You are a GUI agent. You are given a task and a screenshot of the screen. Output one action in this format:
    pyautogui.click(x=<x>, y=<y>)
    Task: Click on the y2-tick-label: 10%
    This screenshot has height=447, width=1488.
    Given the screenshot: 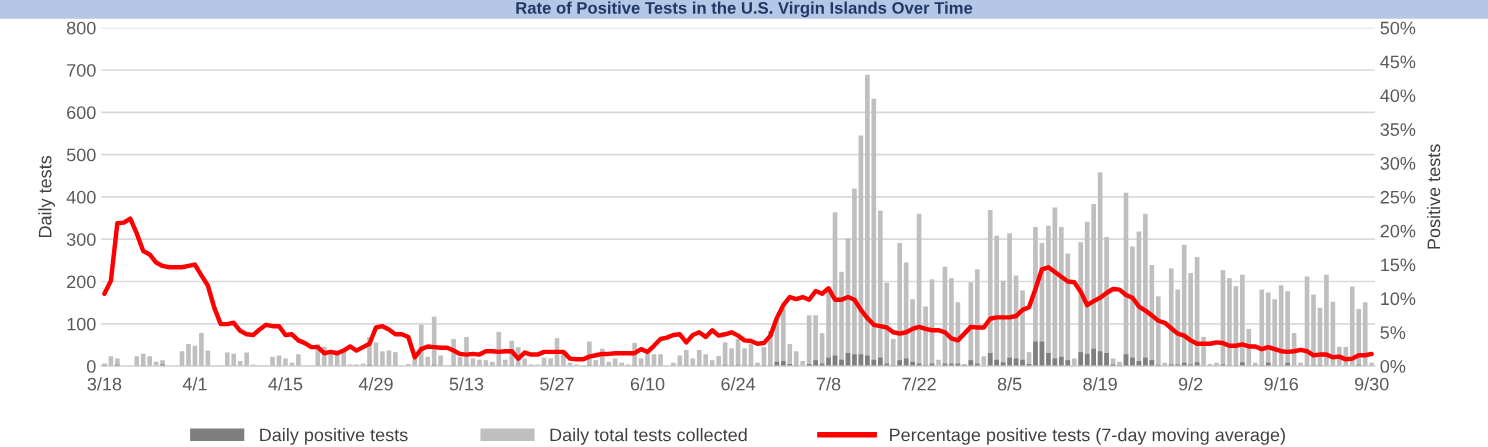 What is the action you would take?
    pyautogui.click(x=1398, y=299)
    